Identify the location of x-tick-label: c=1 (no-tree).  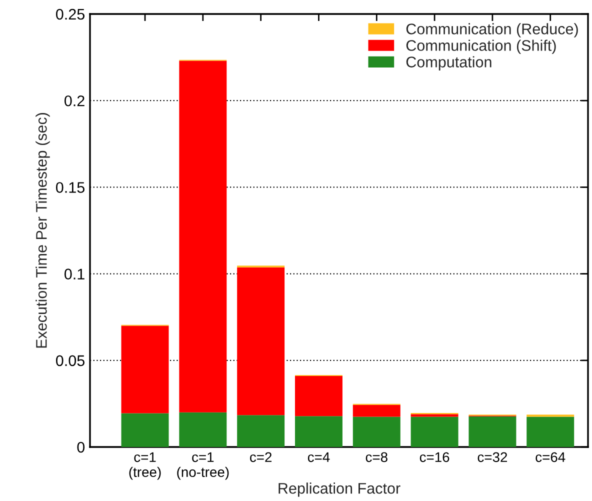
(203, 466).